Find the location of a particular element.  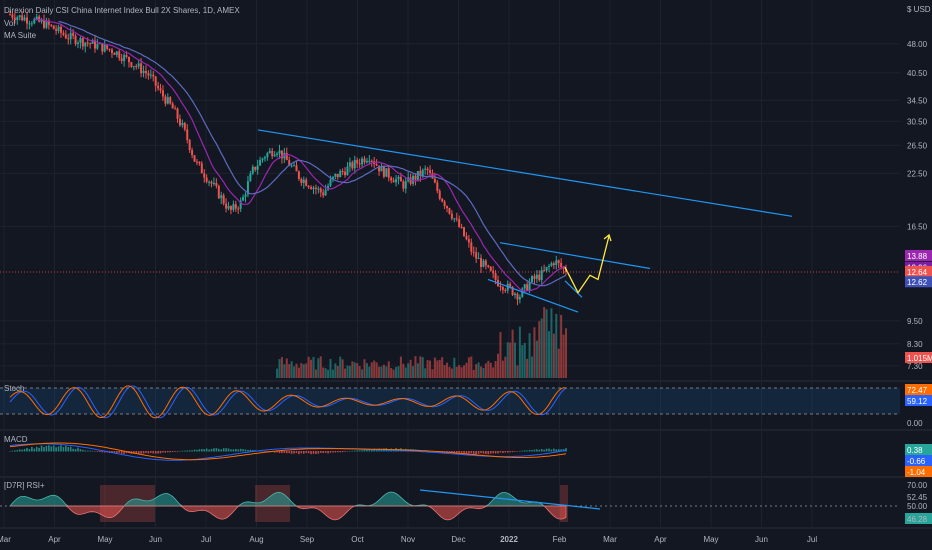

descending-trendline is located at coordinates (525, 173).